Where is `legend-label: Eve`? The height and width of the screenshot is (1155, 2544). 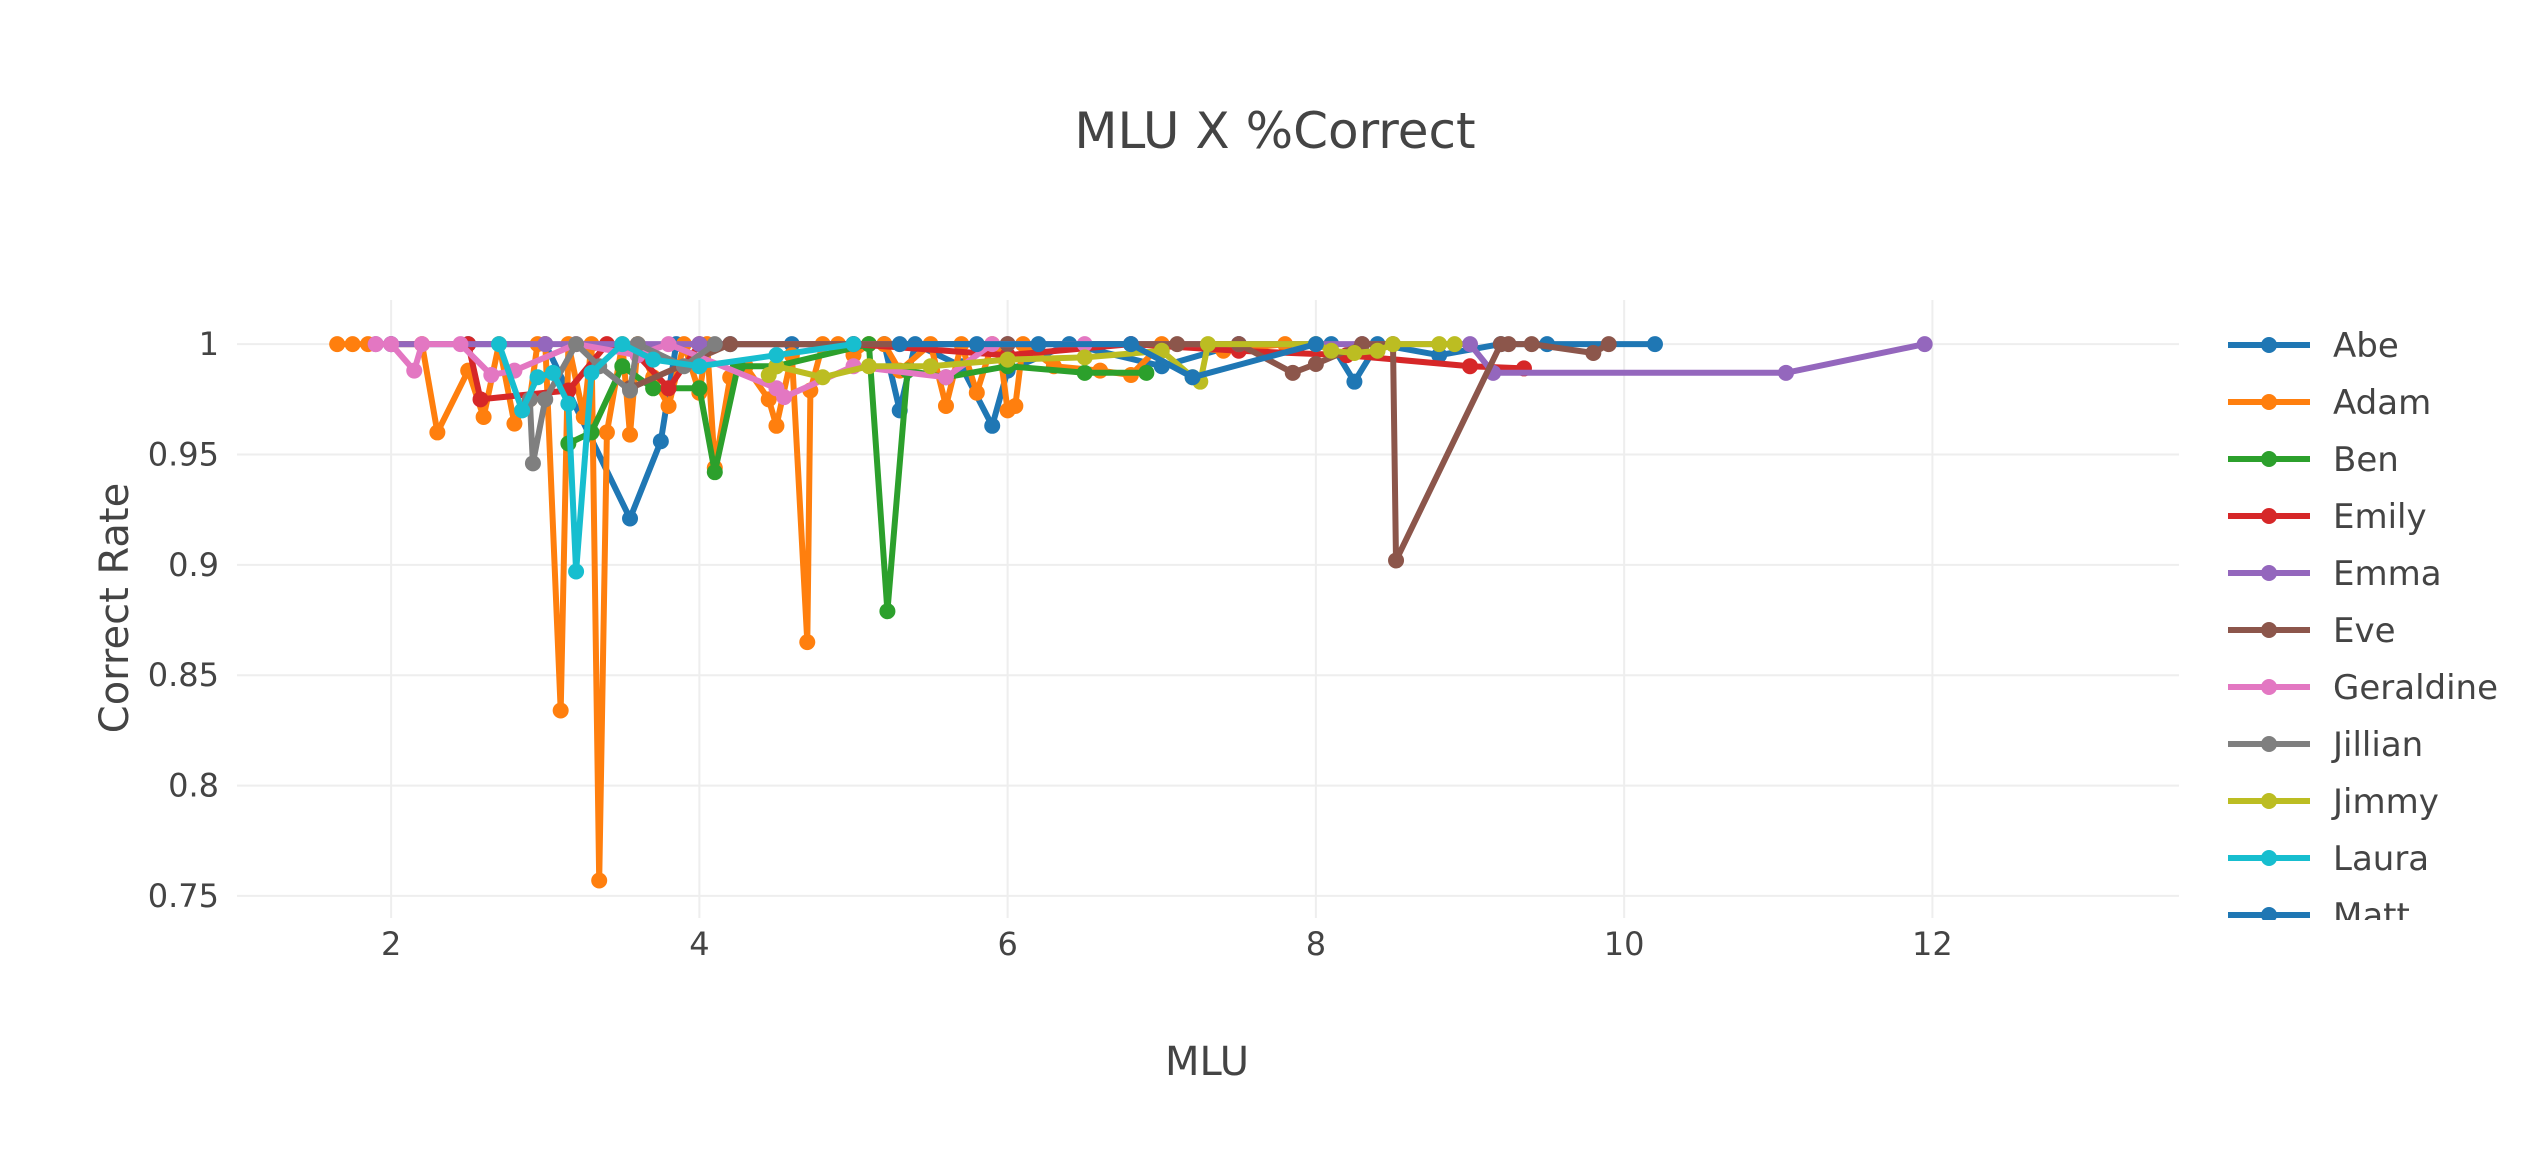 legend-label: Eve is located at coordinates (2364, 631).